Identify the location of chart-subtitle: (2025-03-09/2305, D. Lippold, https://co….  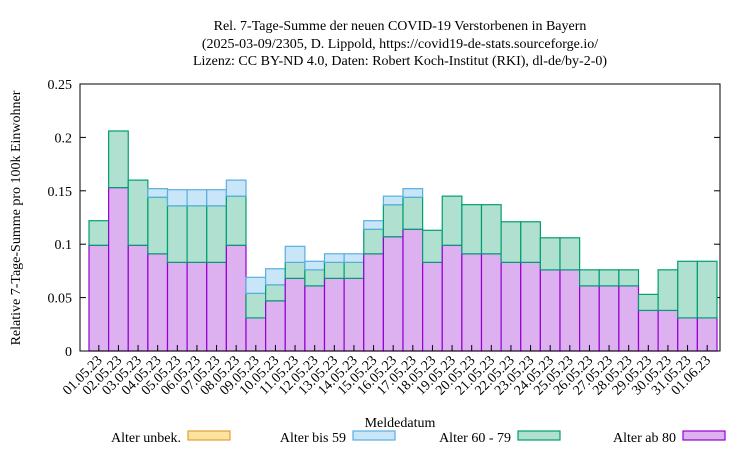
(400, 44).